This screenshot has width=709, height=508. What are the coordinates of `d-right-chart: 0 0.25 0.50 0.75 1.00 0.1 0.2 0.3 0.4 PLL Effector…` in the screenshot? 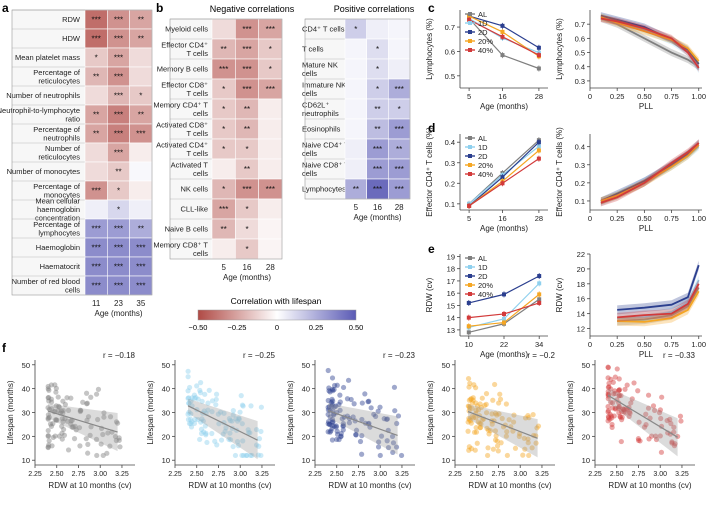 It's located at (630, 180).